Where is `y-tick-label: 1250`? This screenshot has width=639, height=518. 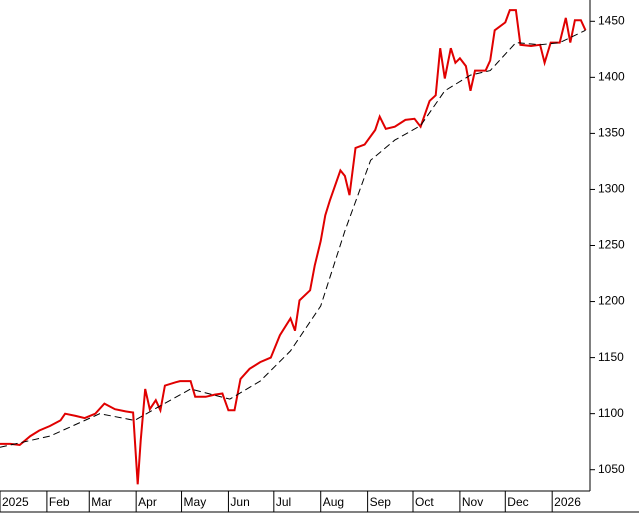
y-tick-label: 1250 is located at coordinates (611, 245).